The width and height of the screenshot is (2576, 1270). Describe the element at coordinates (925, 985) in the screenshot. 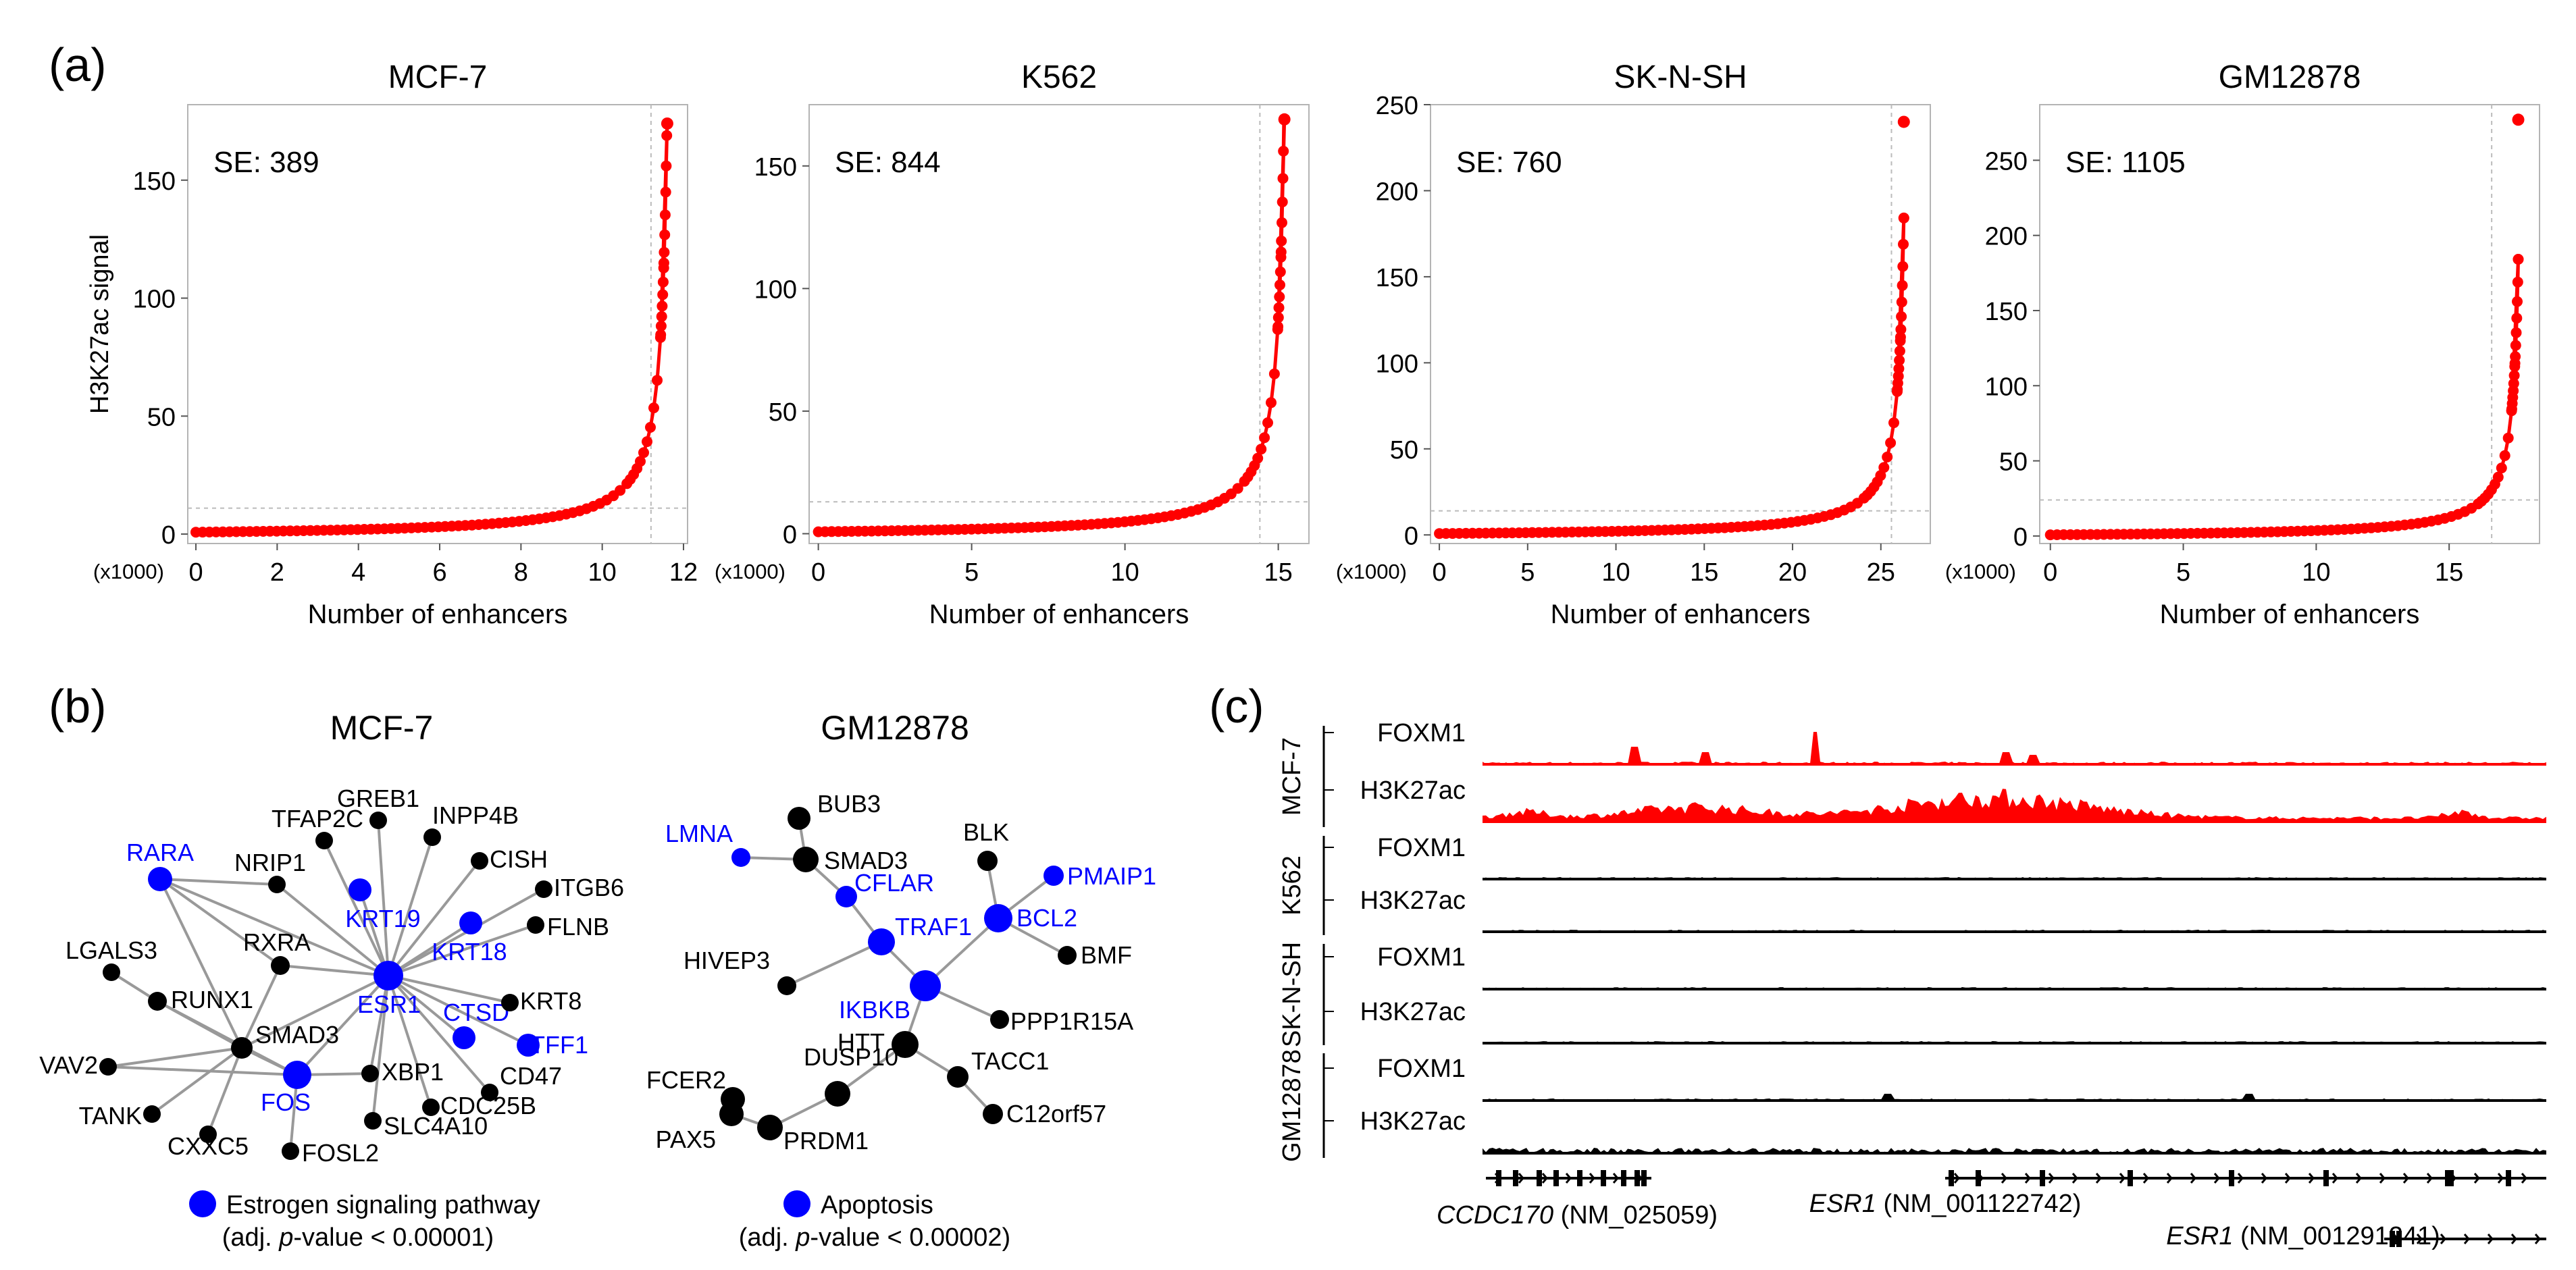

I see `network-node-ikbkb` at that location.